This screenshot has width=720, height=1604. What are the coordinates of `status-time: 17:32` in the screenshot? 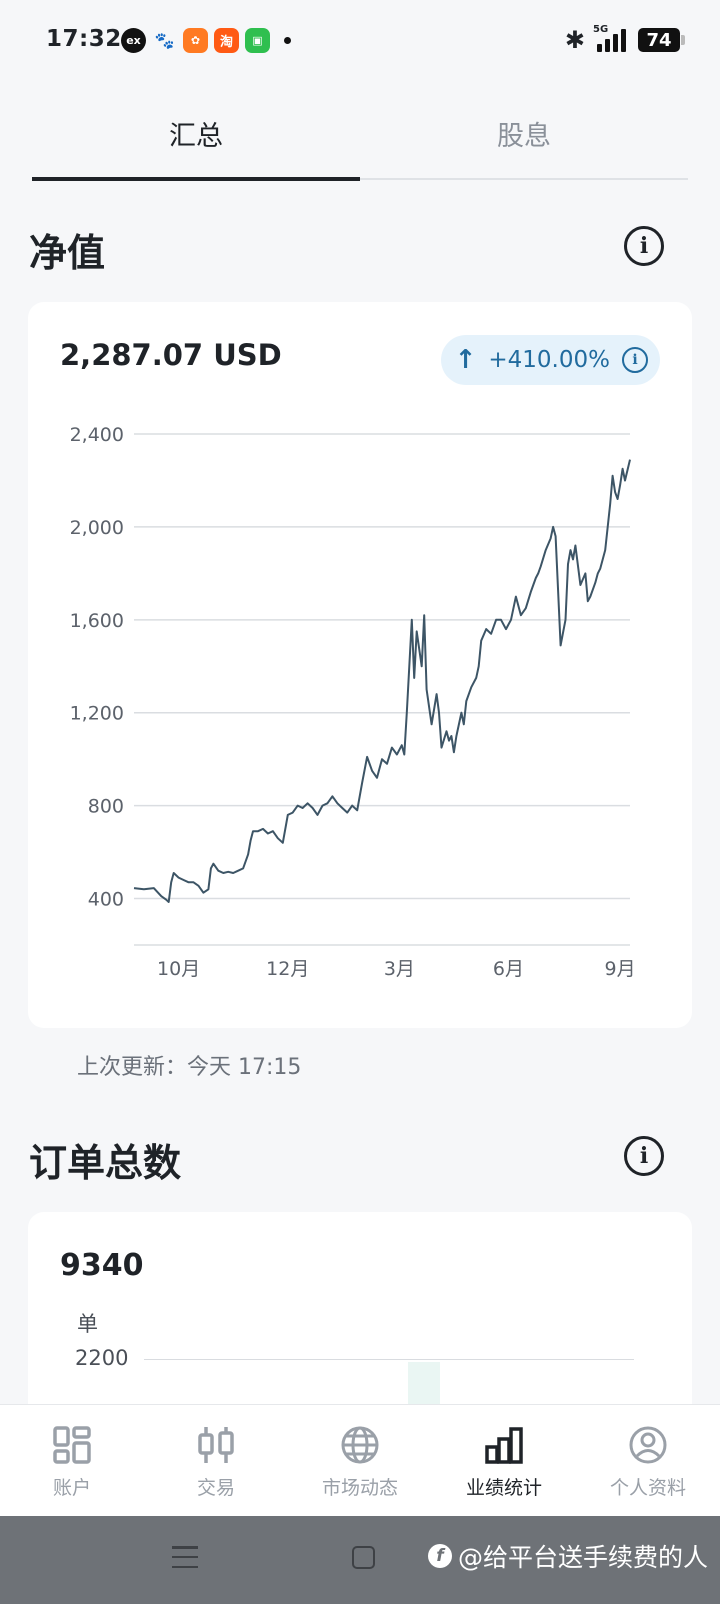 It's located at (84, 39).